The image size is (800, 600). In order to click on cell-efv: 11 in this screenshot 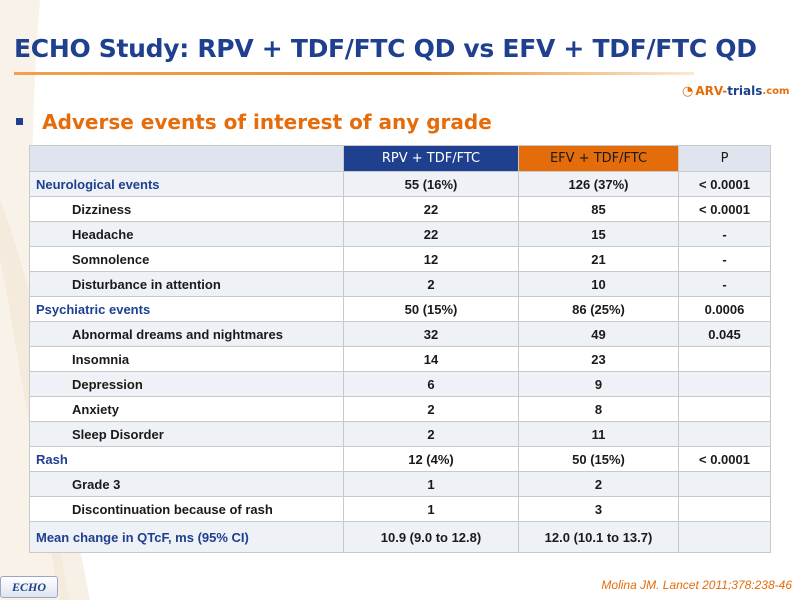, I will do `click(598, 434)`.